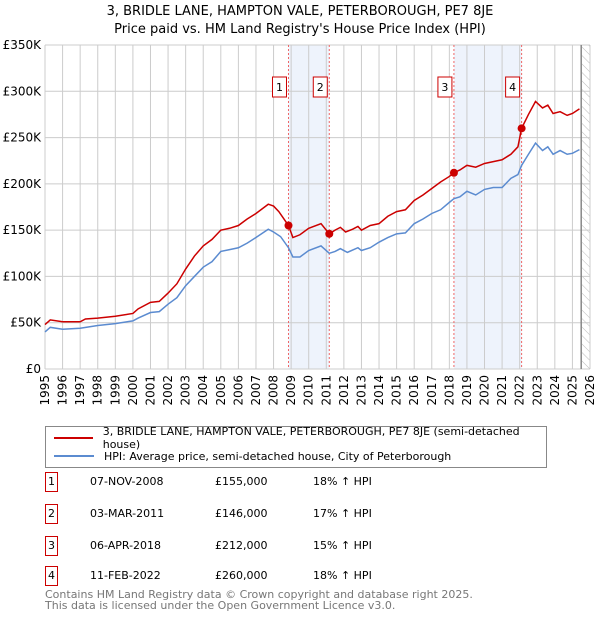 The image size is (600, 620). I want to click on legend-swatch-blue, so click(74, 456).